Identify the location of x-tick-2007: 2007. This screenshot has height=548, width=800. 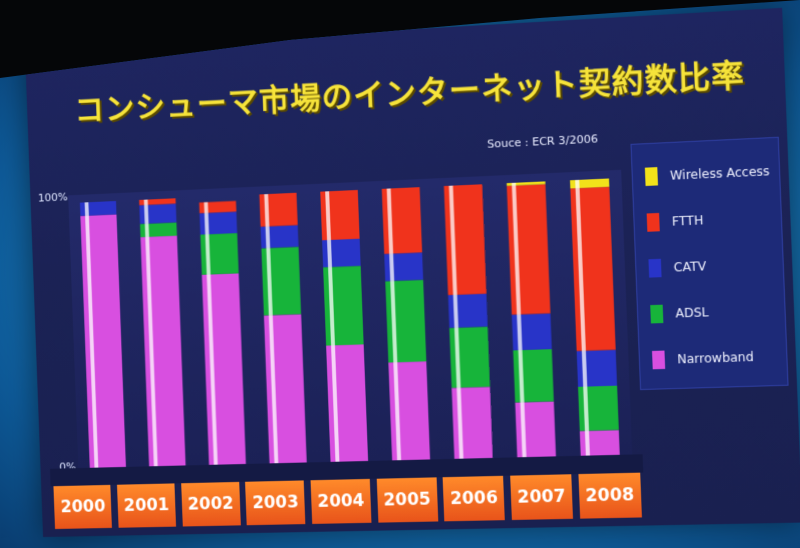
(541, 497).